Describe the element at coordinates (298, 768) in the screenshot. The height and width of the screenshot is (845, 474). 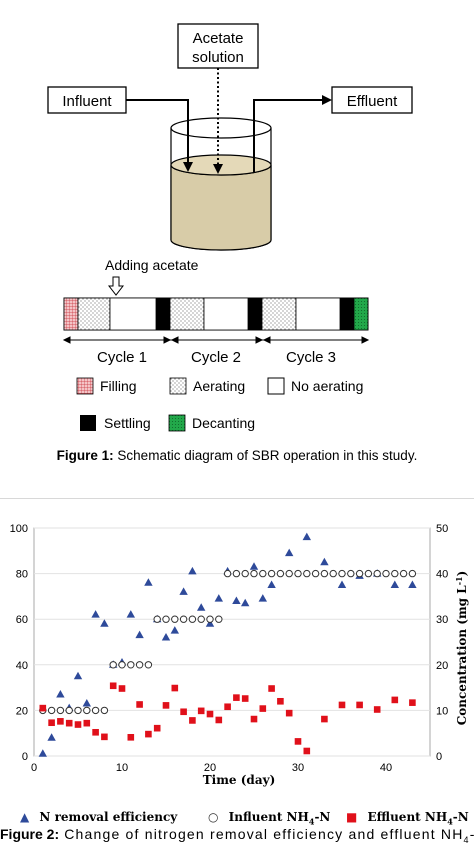
I see `x-tick-label: 30` at that location.